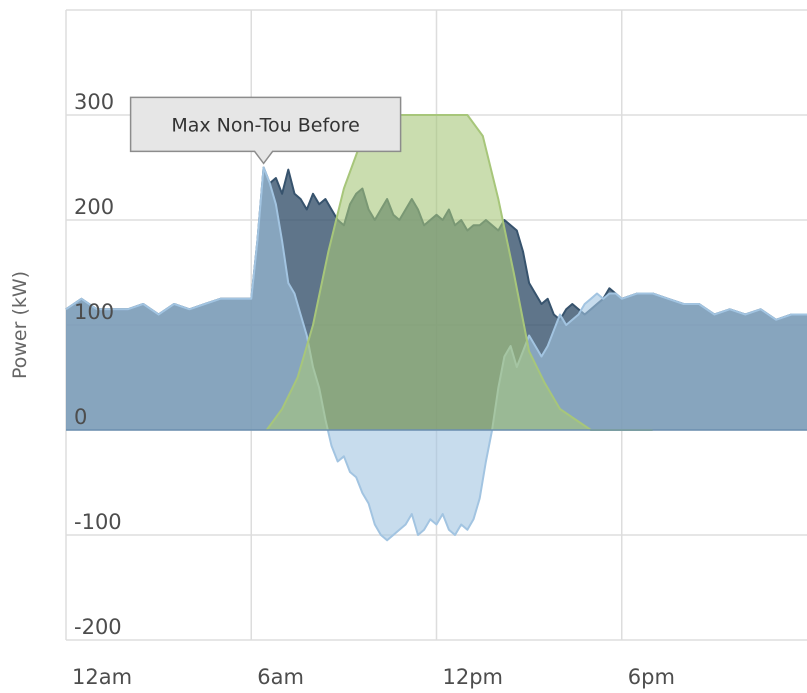 The width and height of the screenshot is (807, 693). What do you see at coordinates (473, 677) in the screenshot?
I see `x-tick-label: 12pm` at bounding box center [473, 677].